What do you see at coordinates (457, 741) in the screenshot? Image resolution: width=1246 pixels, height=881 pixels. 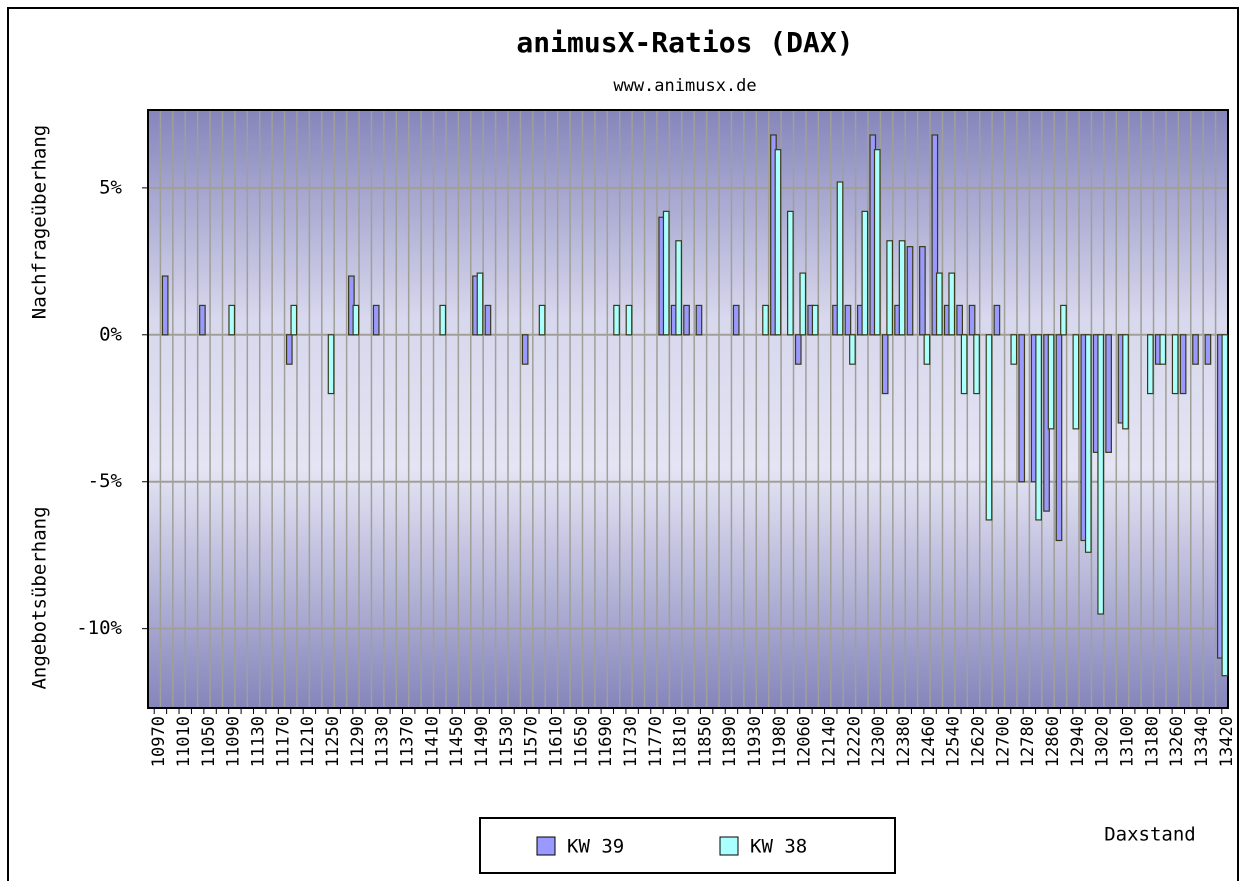 I see `x-tick-label: 11450` at bounding box center [457, 741].